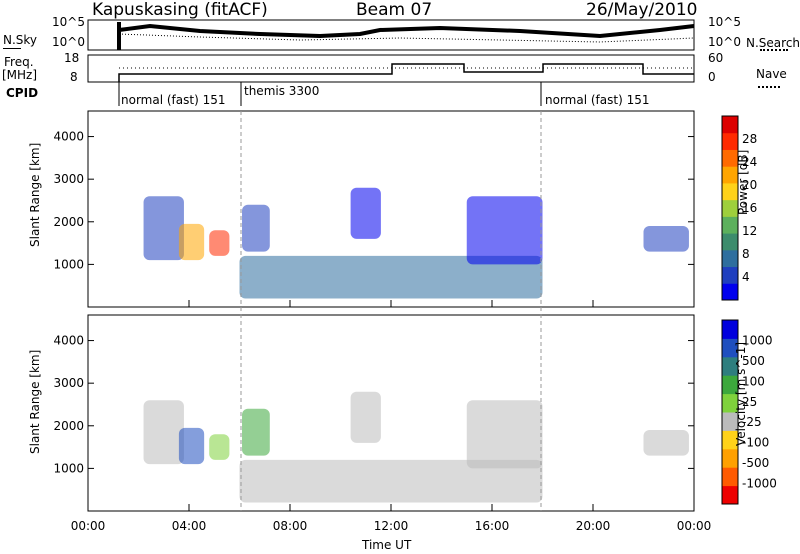 This screenshot has height=554, width=800. What do you see at coordinates (492, 526) in the screenshot?
I see `x-tick-label: 16:00` at bounding box center [492, 526].